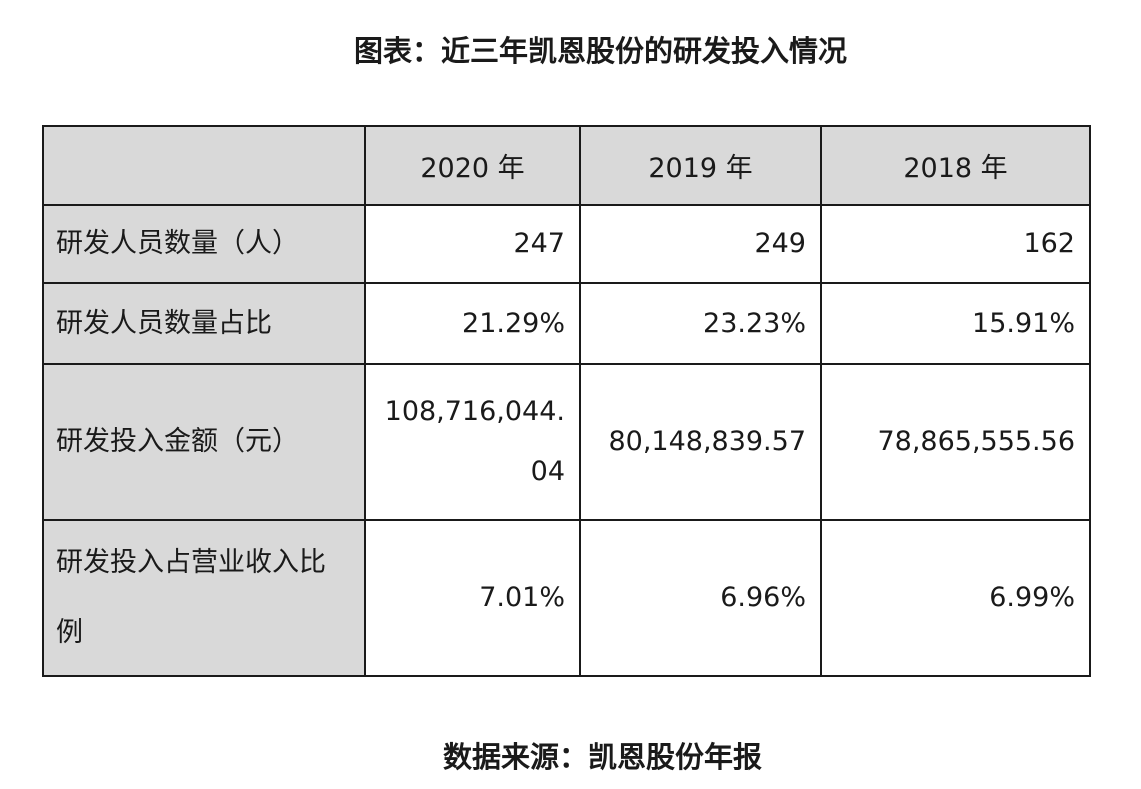  I want to click on table-cell: 15.91%, so click(955, 323).